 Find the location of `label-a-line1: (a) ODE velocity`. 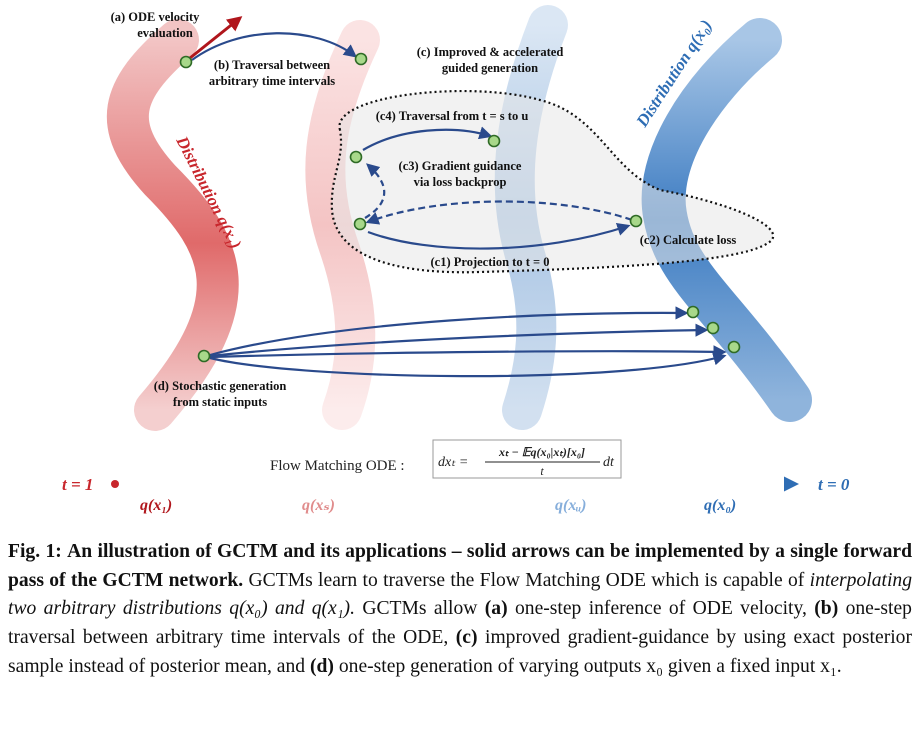

label-a-line1: (a) ODE velocity is located at coordinates (156, 17).